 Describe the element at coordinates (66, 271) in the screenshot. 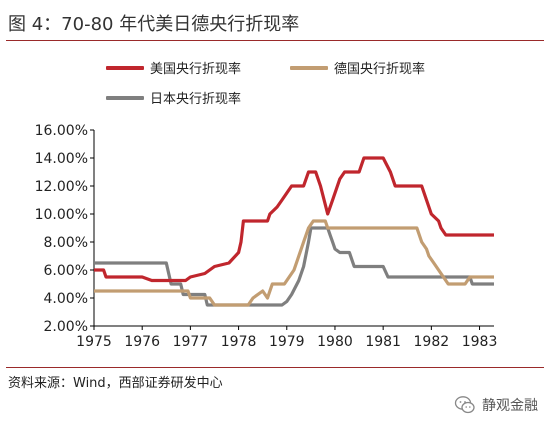

I see `y-tick-label: 6.00%` at that location.